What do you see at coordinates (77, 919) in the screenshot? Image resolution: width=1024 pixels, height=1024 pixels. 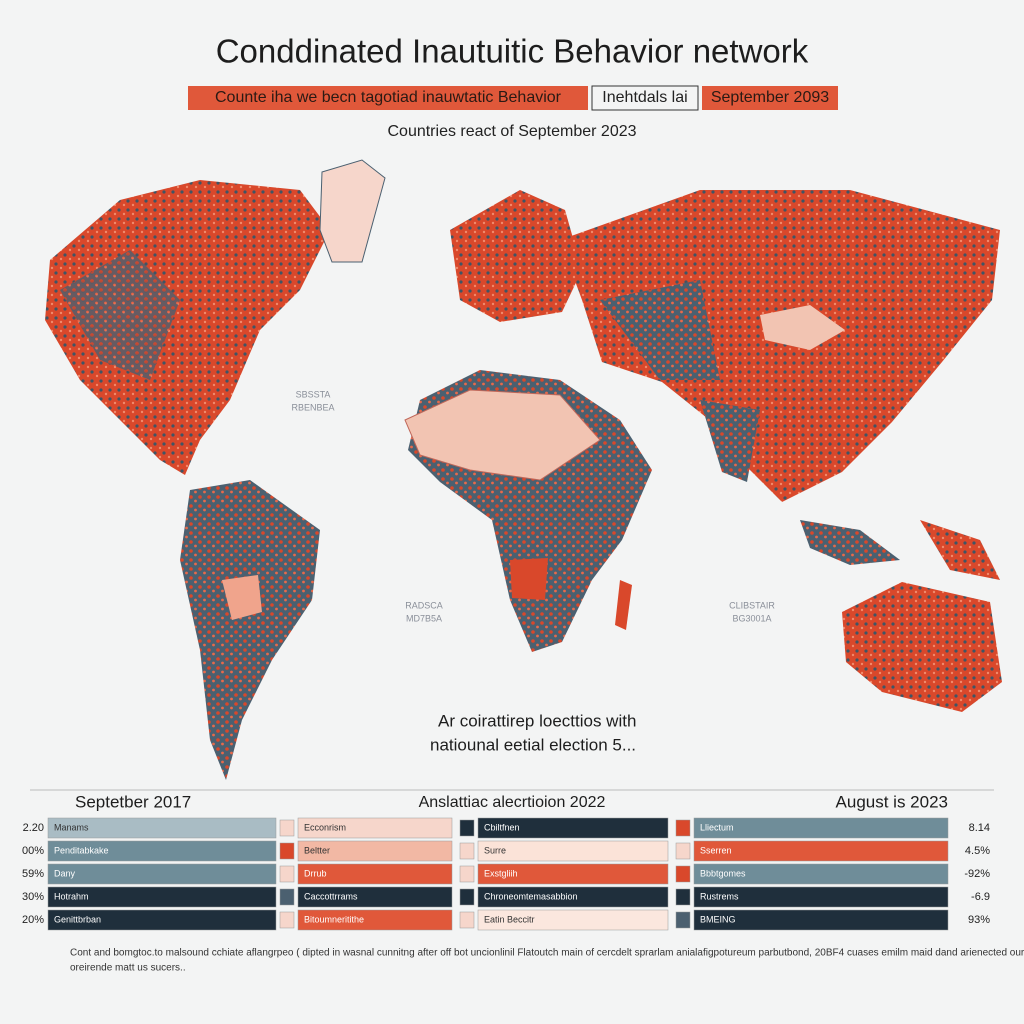 I see `table-label: Genittbrban` at bounding box center [77, 919].